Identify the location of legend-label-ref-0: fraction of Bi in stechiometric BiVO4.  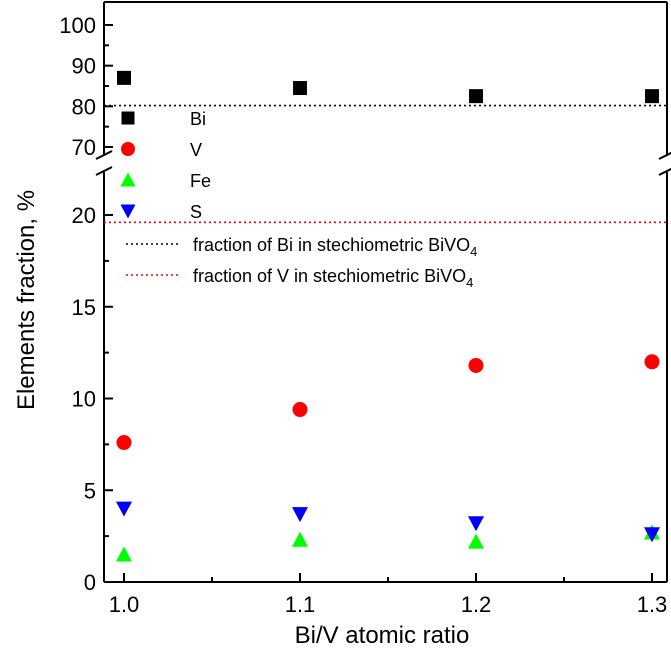
(335, 247).